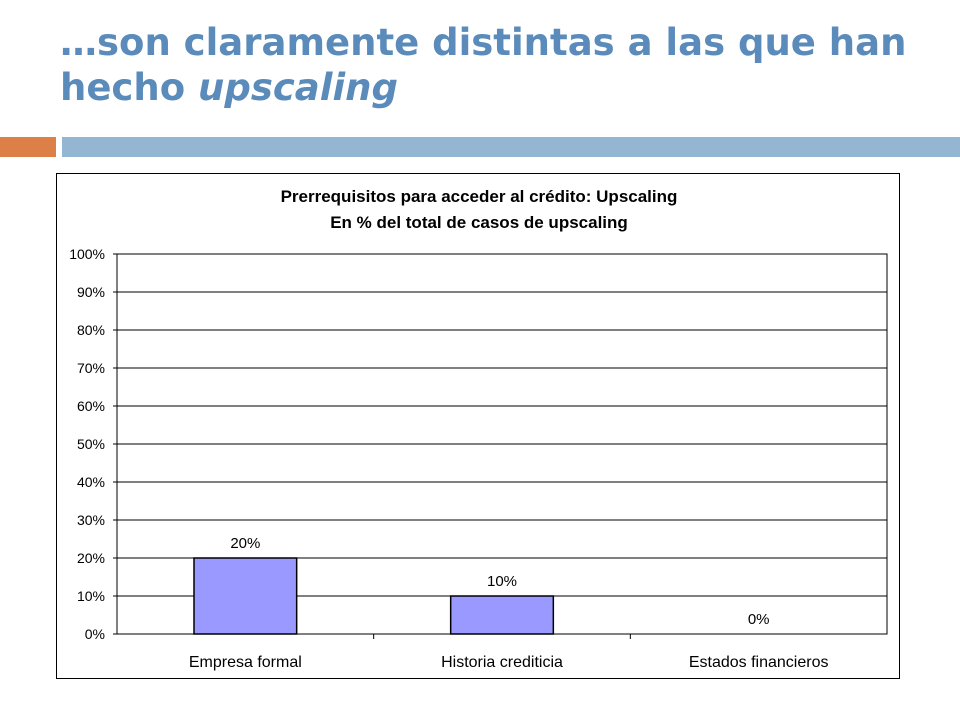 The image size is (960, 720). What do you see at coordinates (759, 662) in the screenshot?
I see `x-category-label: Estados financieros` at bounding box center [759, 662].